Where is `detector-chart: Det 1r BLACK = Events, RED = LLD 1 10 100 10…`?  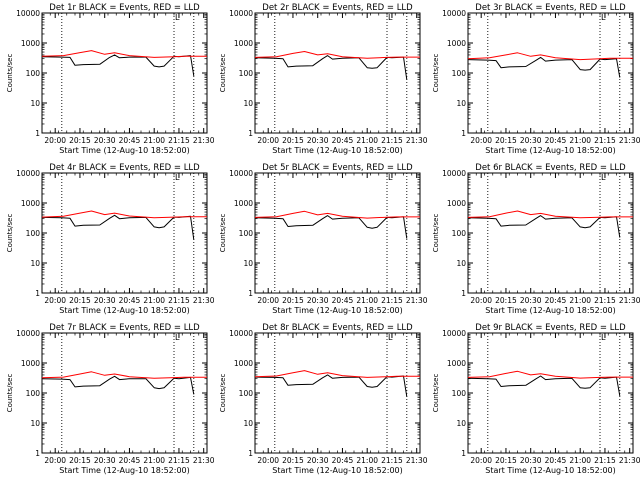
detector-chart: Det 1r BLACK = Events, RED = LLD 1 10 100 10… is located at coordinates (110, 79).